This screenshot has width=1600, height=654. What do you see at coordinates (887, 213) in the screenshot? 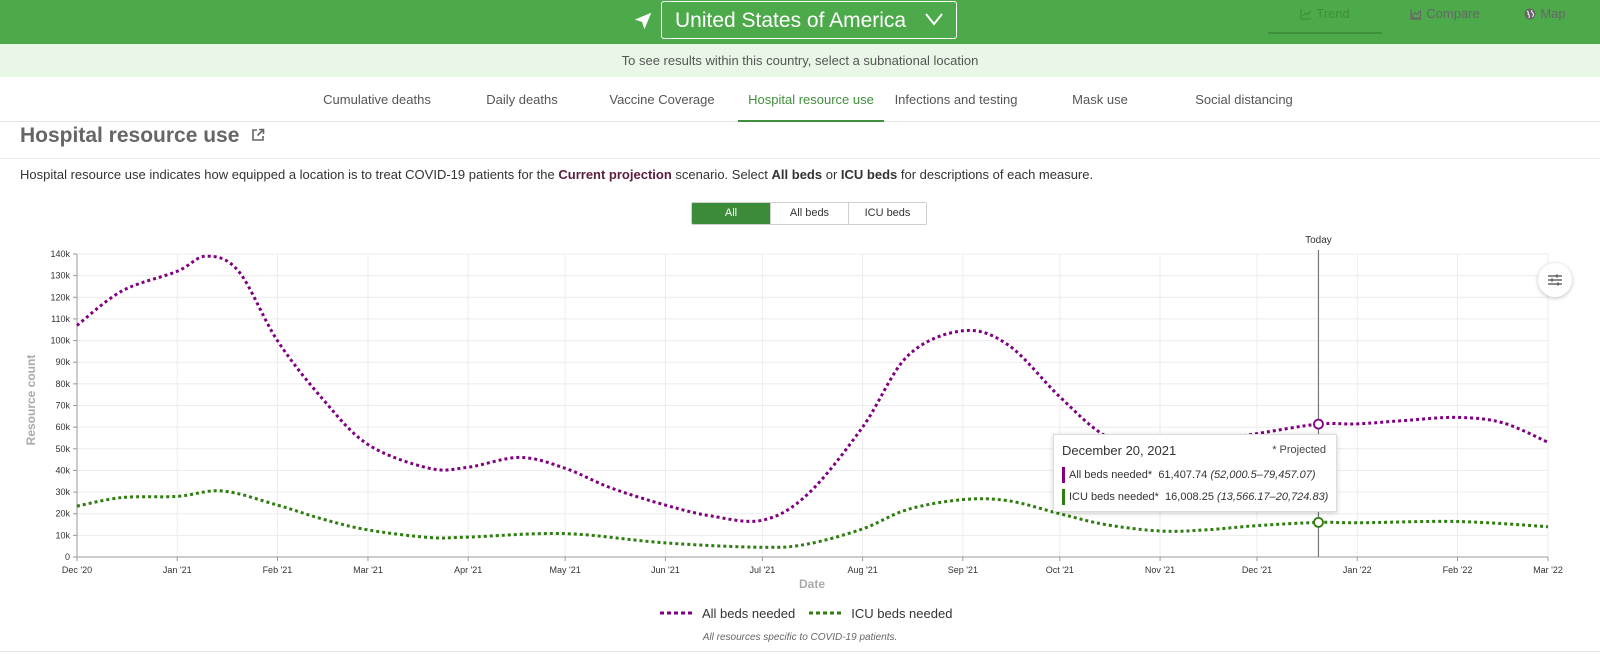
I see `toggle-icu-beds: ICU beds` at bounding box center [887, 213].